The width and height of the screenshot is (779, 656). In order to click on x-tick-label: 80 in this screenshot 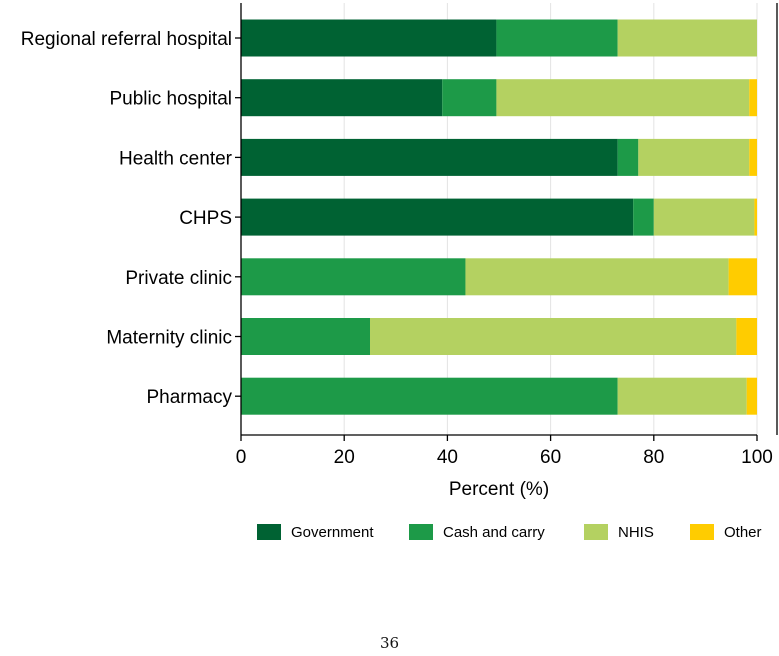, I will do `click(653, 457)`.